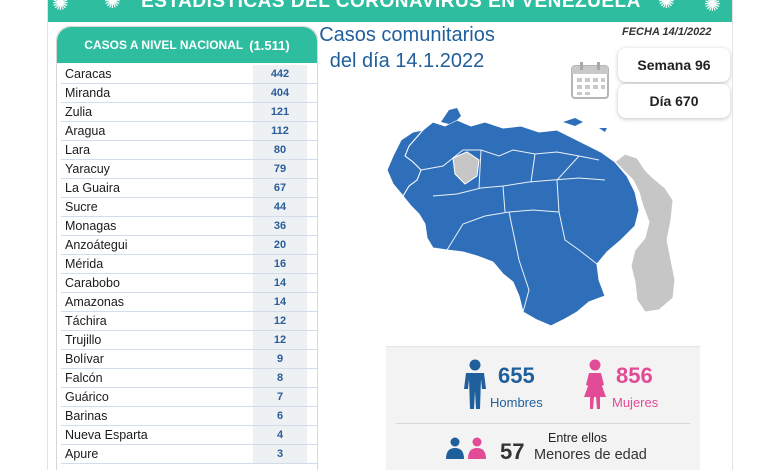 This screenshot has width=780, height=470. What do you see at coordinates (543, 423) in the screenshot?
I see `stats-divider` at bounding box center [543, 423].